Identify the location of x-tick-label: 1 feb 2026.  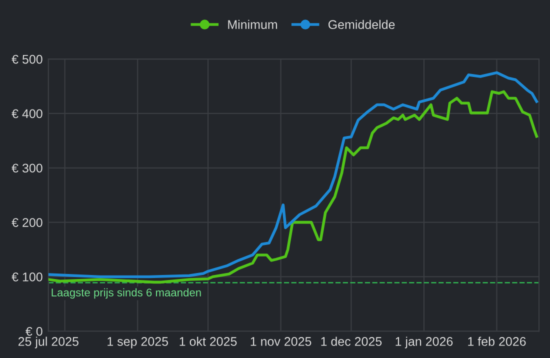
(497, 341).